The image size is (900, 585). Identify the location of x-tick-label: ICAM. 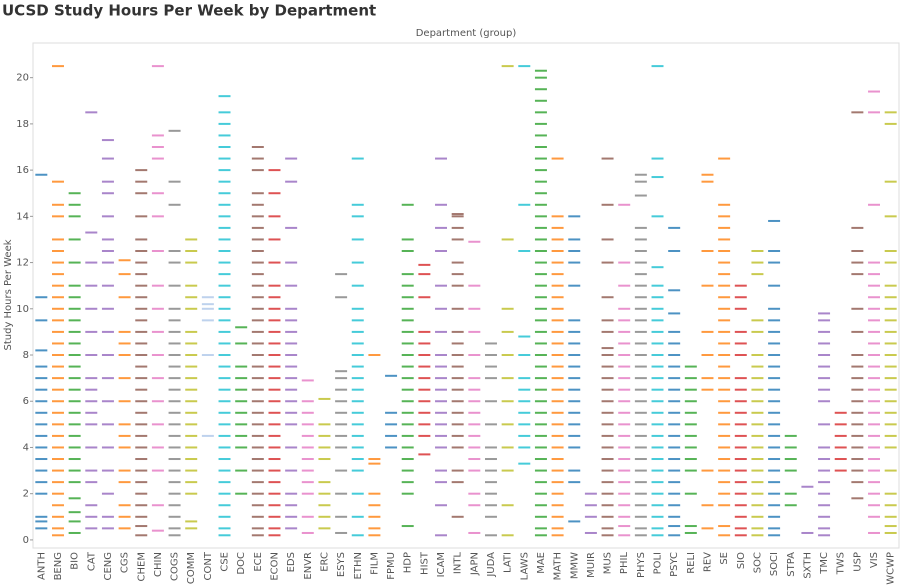
(441, 564).